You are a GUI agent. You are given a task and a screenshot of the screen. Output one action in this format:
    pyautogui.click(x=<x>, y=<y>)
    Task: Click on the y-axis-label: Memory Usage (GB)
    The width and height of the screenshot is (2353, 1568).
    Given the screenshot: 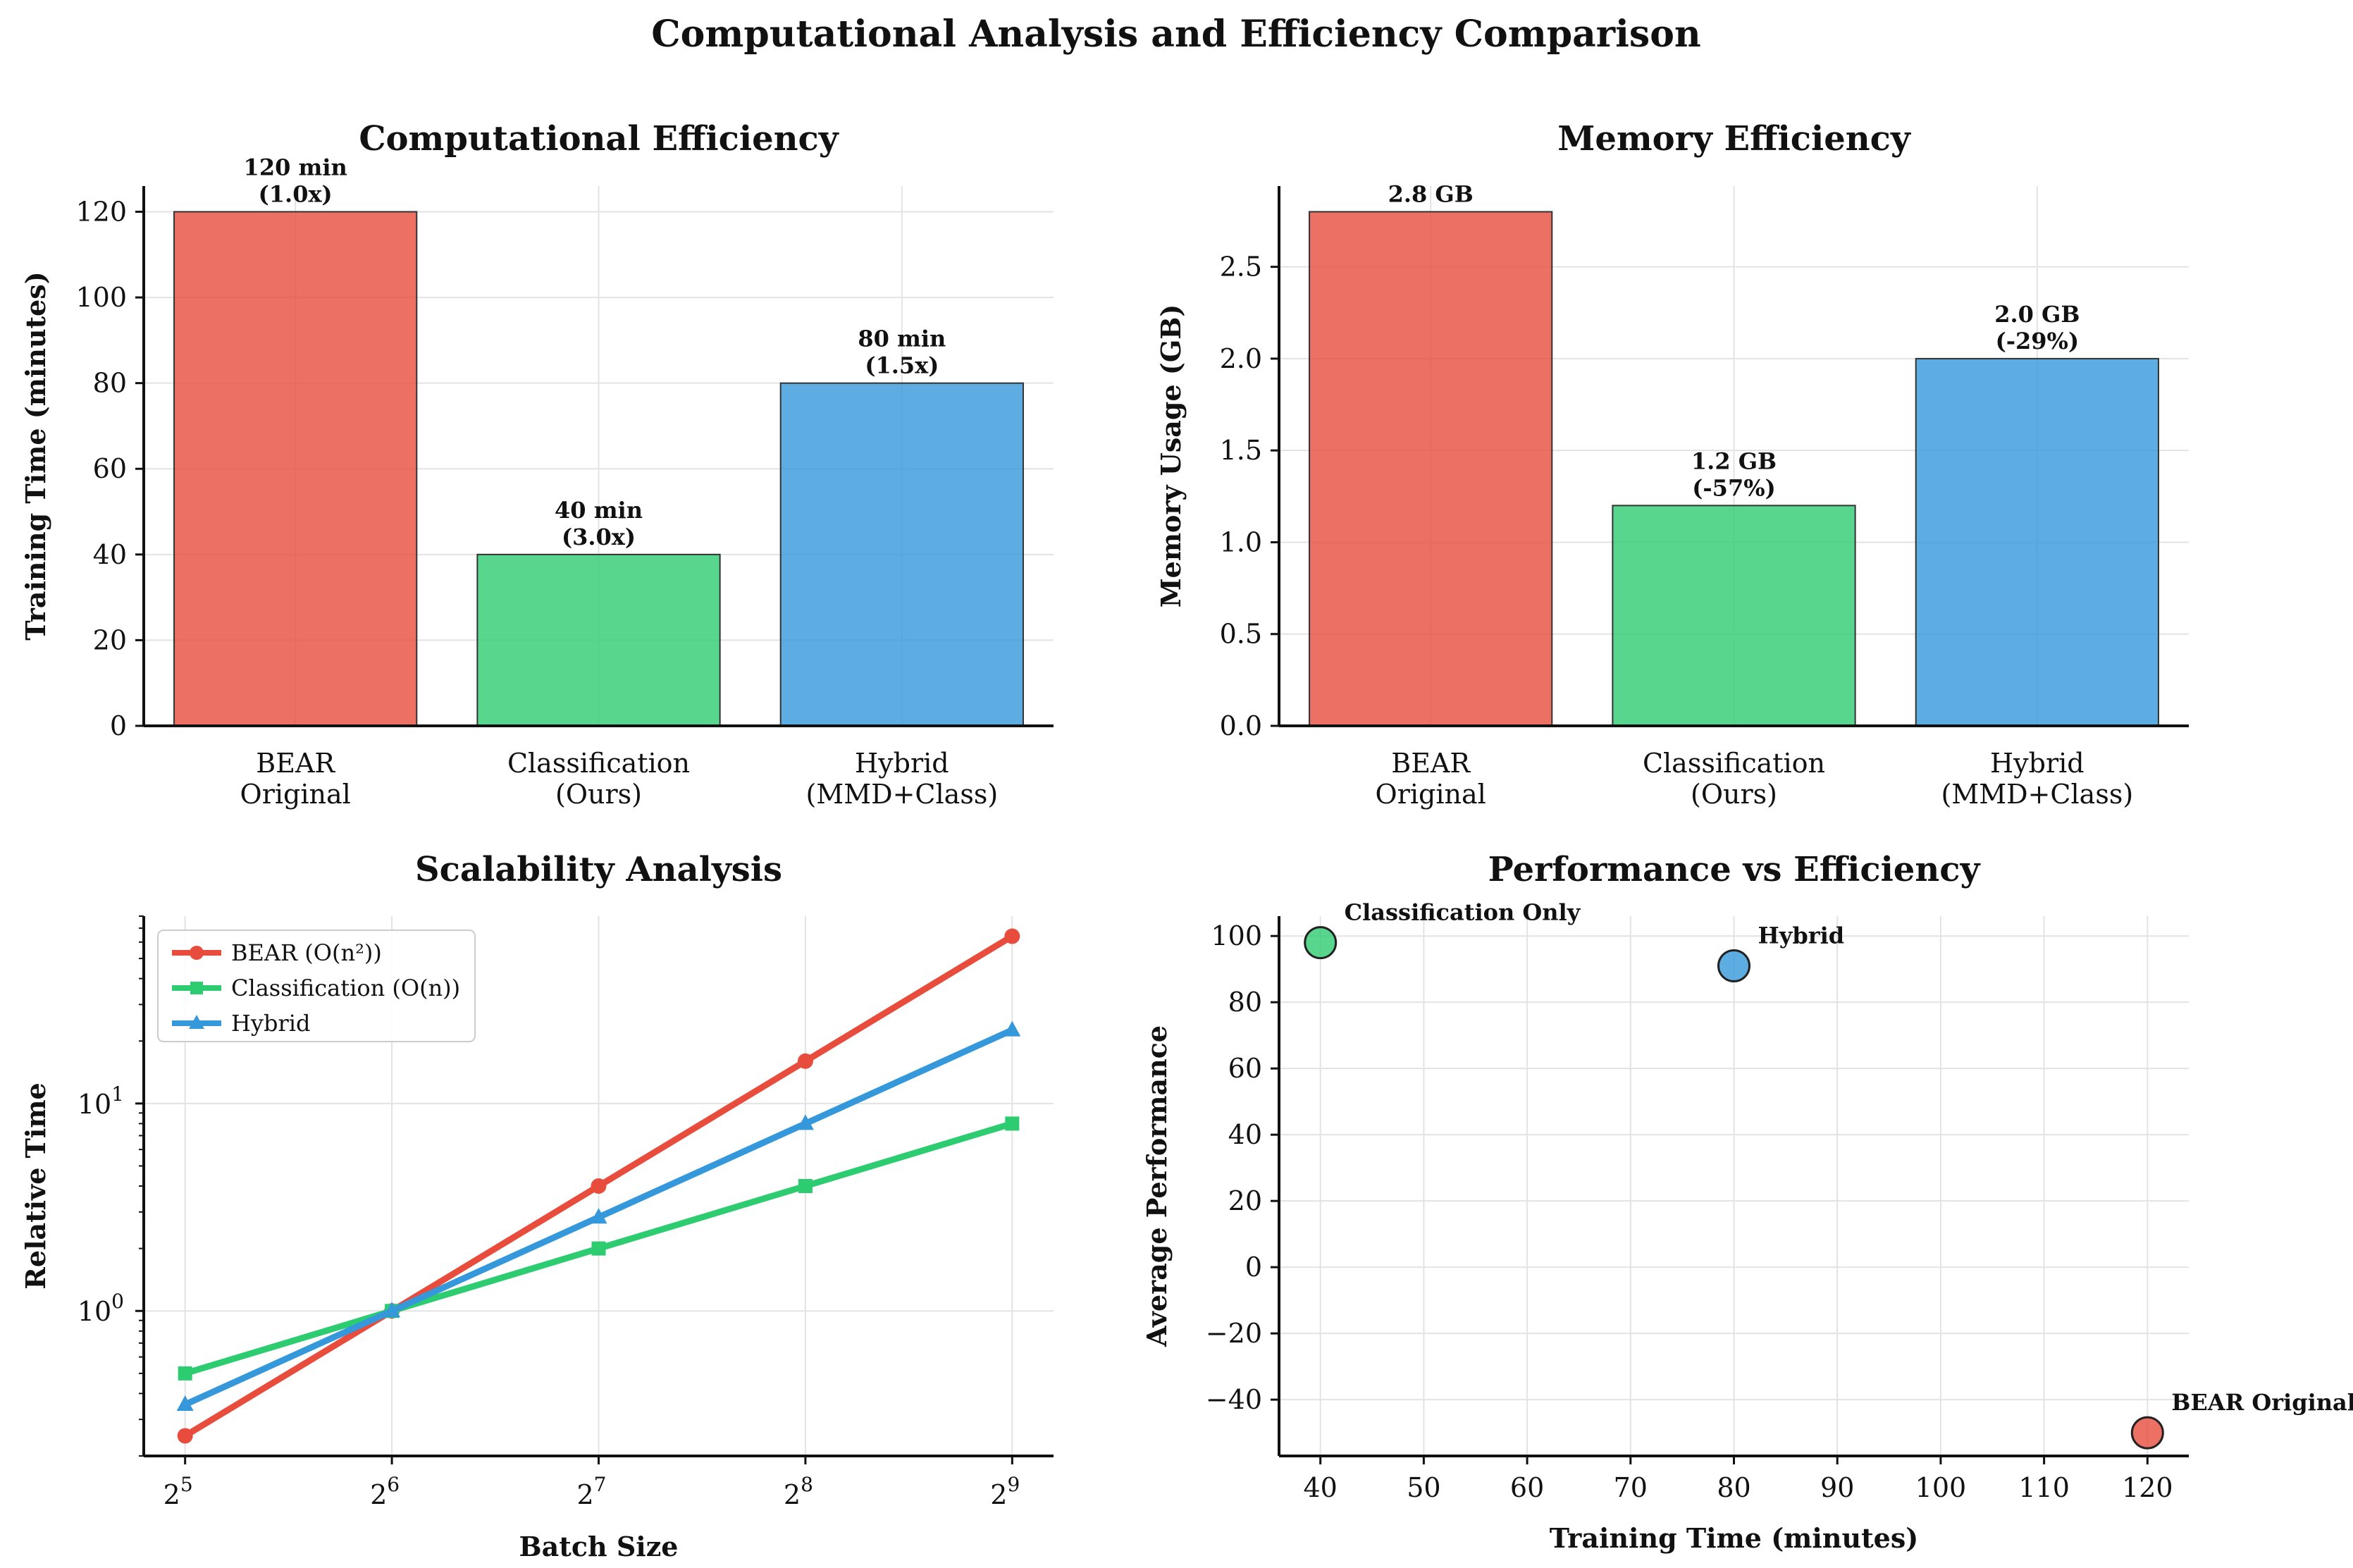 What is the action you would take?
    pyautogui.click(x=1171, y=456)
    